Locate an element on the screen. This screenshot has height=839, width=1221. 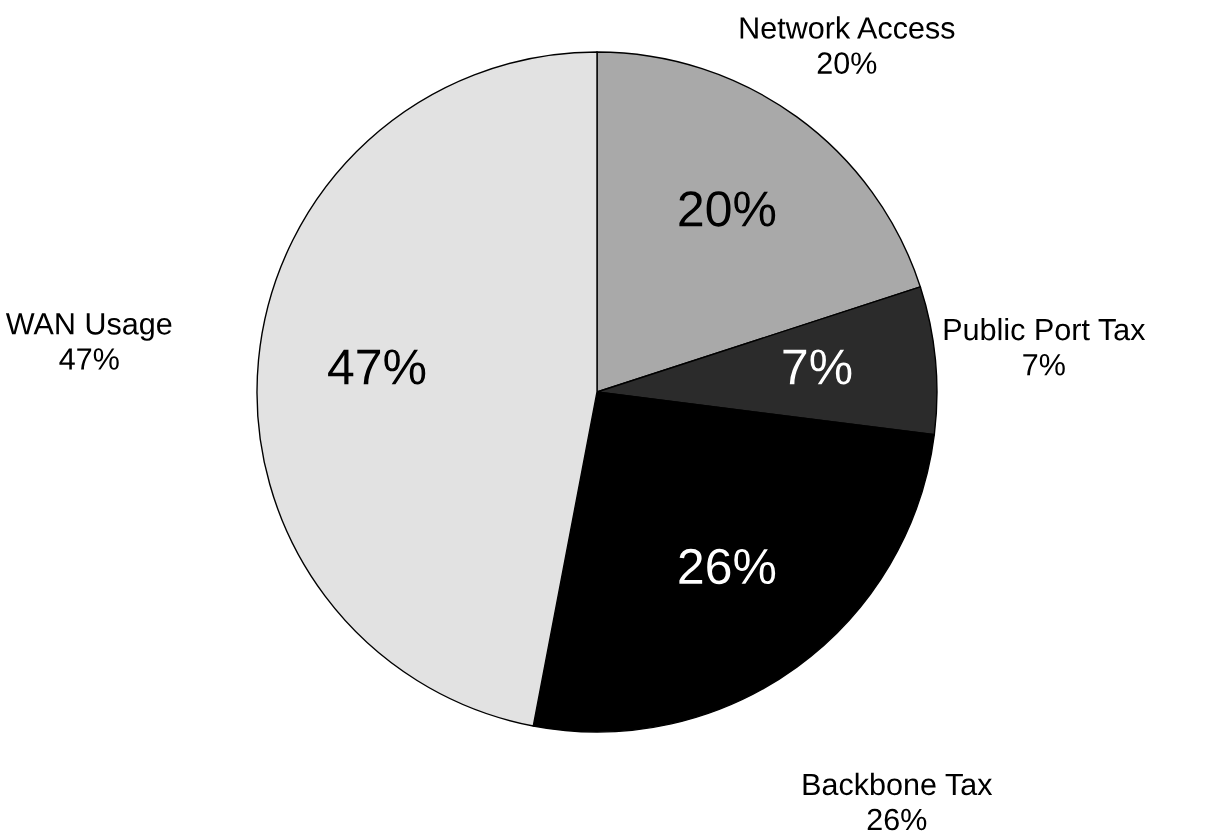
data-label: 26% is located at coordinates (727, 566).